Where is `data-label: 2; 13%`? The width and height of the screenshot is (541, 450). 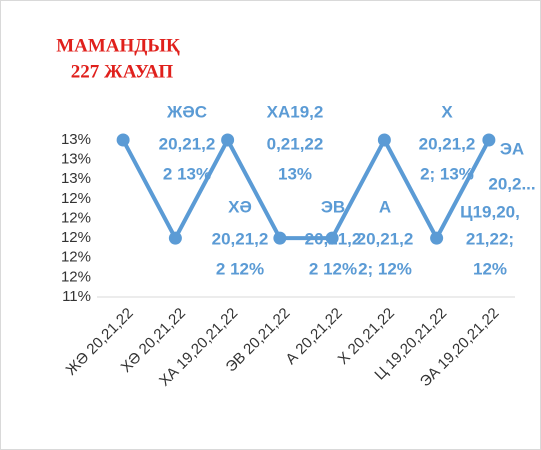 data-label: 2; 13% is located at coordinates (447, 173).